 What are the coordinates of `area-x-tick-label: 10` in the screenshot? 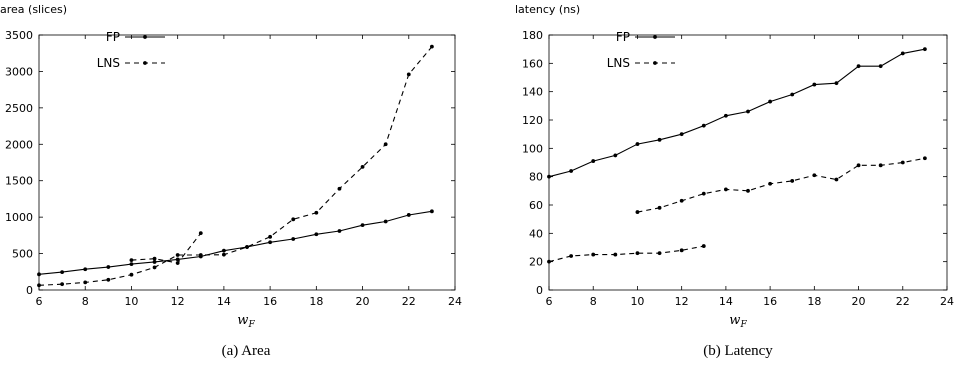 It's located at (131, 301).